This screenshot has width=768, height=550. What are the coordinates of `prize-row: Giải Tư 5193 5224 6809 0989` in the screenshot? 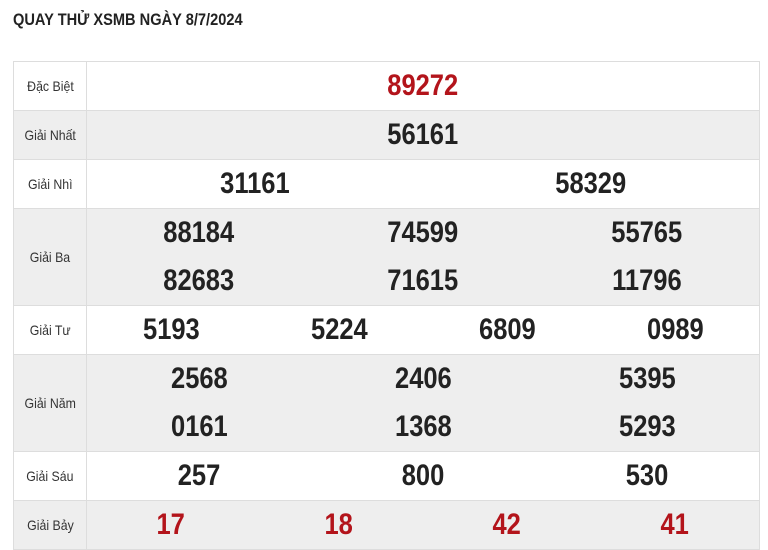 It's located at (386, 330).